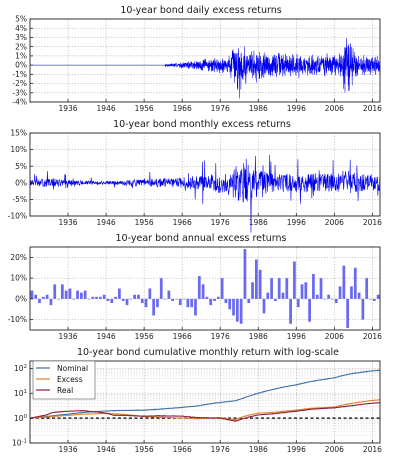  I want to click on y-tick-label: 10-1, so click(19, 443).